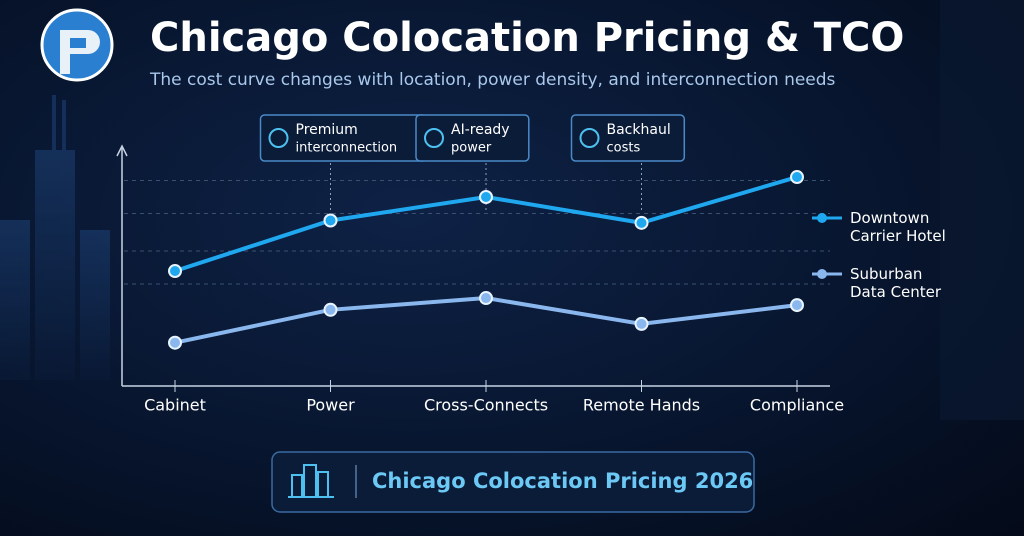 This screenshot has height=536, width=1024. Describe the element at coordinates (797, 405) in the screenshot. I see `x-tick-label: Compliance` at that location.